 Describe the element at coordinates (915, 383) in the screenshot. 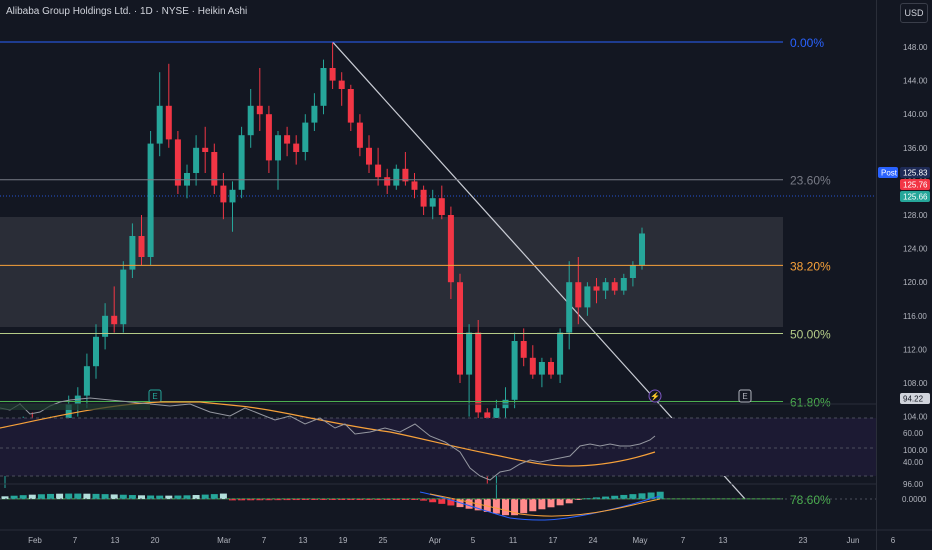

I see `price-tick: 108.00` at that location.